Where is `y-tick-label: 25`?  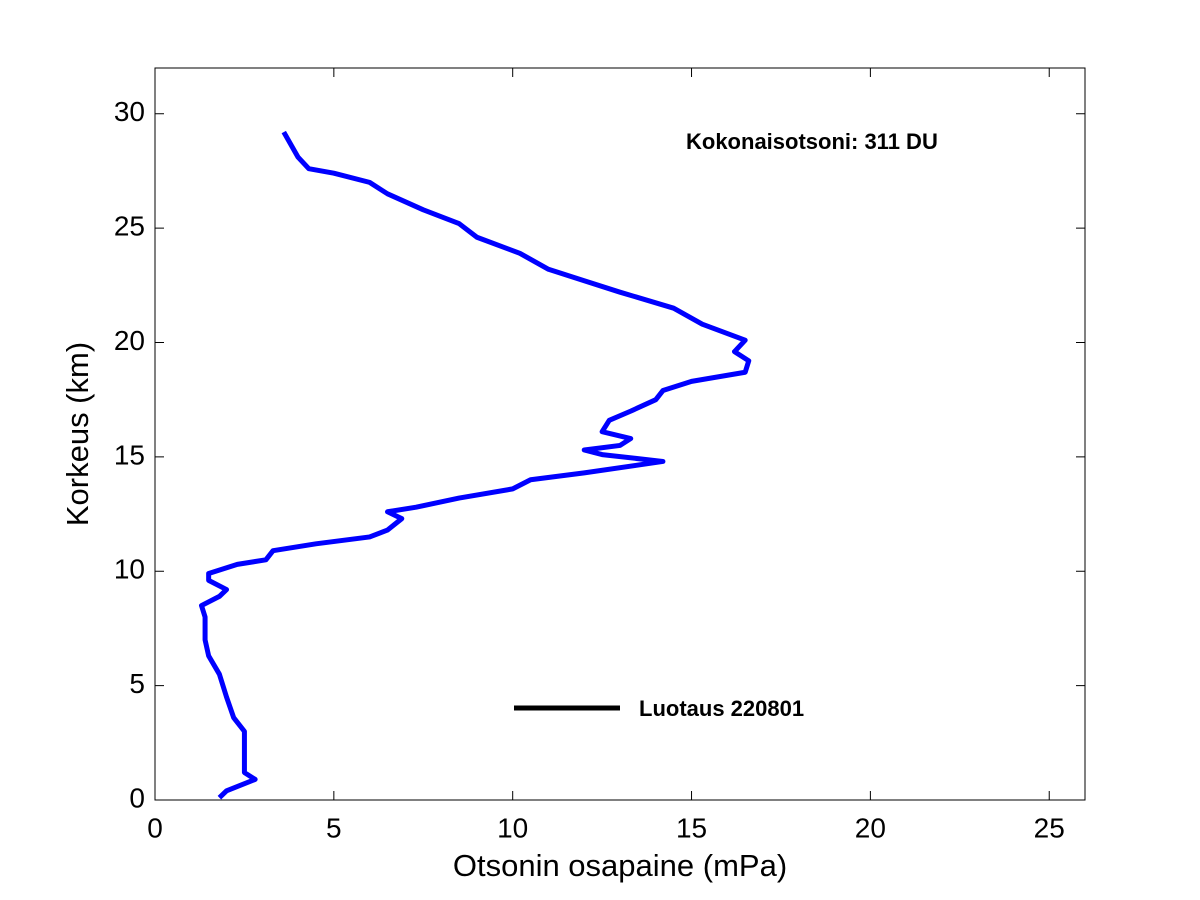
y-tick-label: 25 is located at coordinates (129, 226).